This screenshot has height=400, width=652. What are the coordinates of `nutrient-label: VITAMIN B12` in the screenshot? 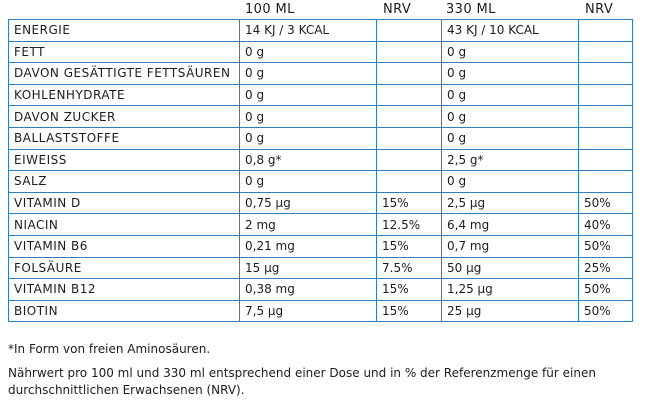 It's located at (124, 289).